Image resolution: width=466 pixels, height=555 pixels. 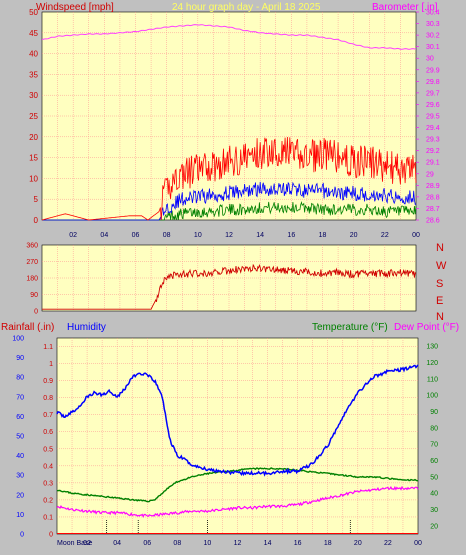 I want to click on wind-y-tick: 5, so click(x=36, y=199).